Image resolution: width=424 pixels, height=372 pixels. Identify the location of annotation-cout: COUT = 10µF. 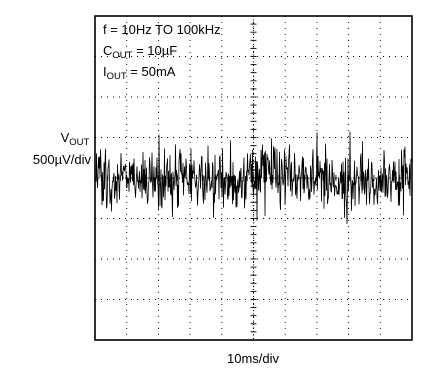
(140, 52).